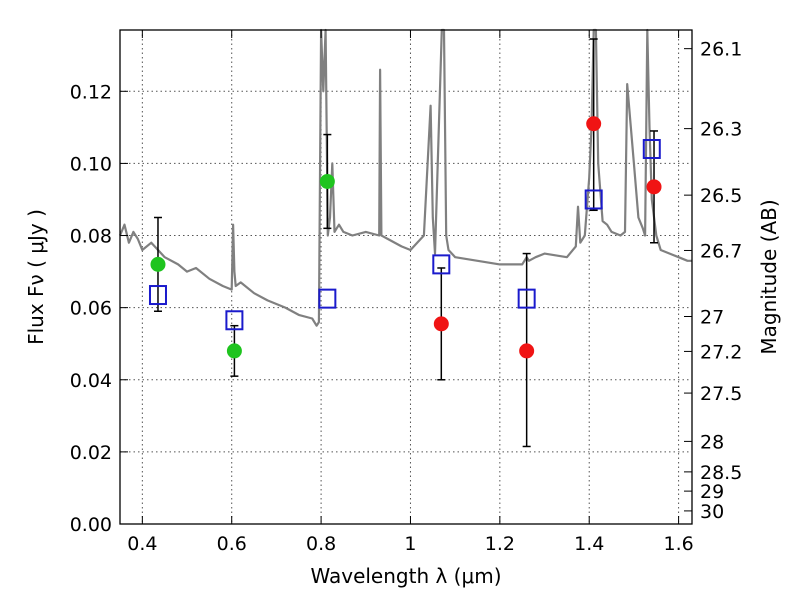 This screenshot has height=600, width=800. What do you see at coordinates (91, 92) in the screenshot?
I see `y-tick-label: 0.12` at bounding box center [91, 92].